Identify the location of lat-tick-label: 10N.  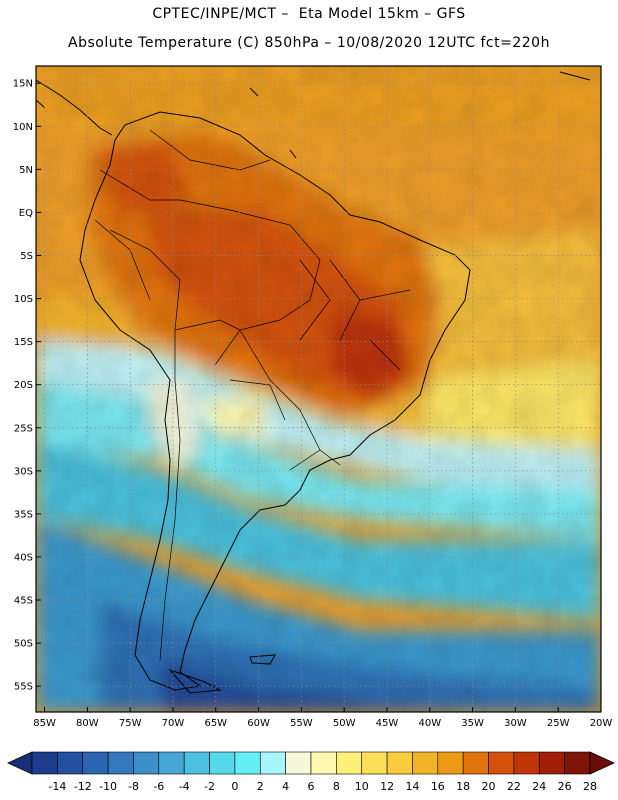
(23, 127).